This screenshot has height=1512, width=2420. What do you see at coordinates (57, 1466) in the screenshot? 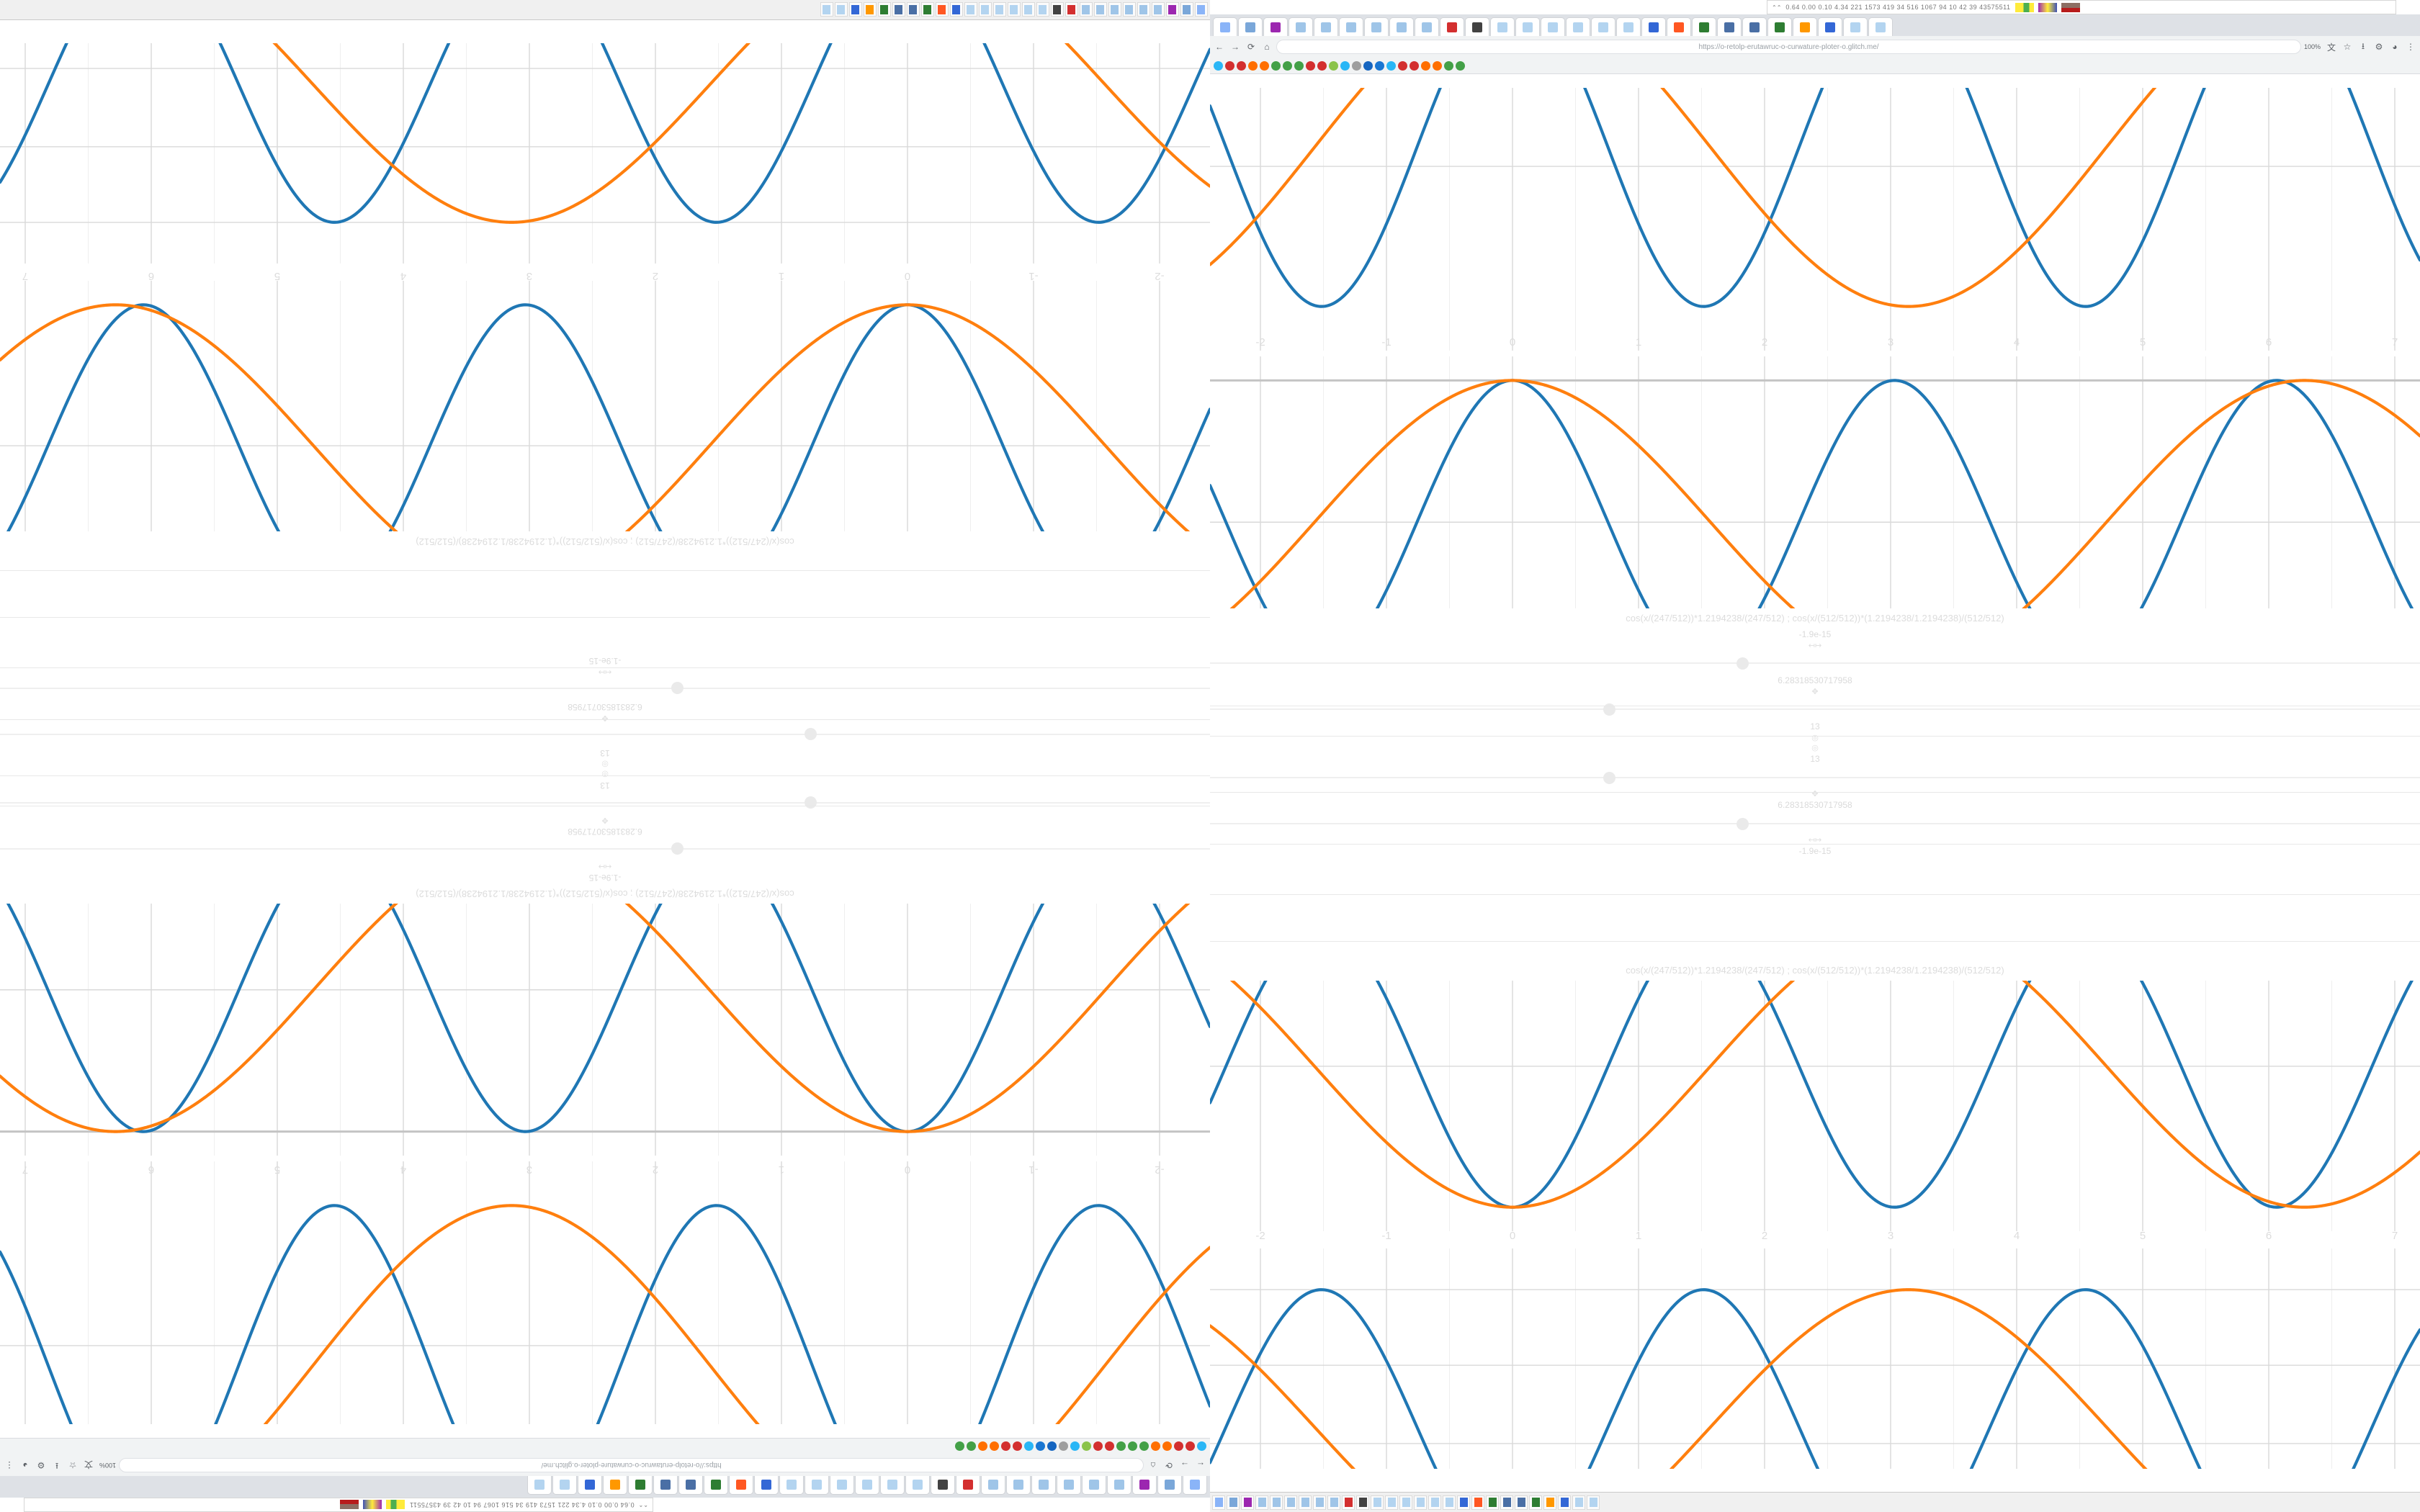
I see `download-icon: ⭳` at bounding box center [57, 1466].